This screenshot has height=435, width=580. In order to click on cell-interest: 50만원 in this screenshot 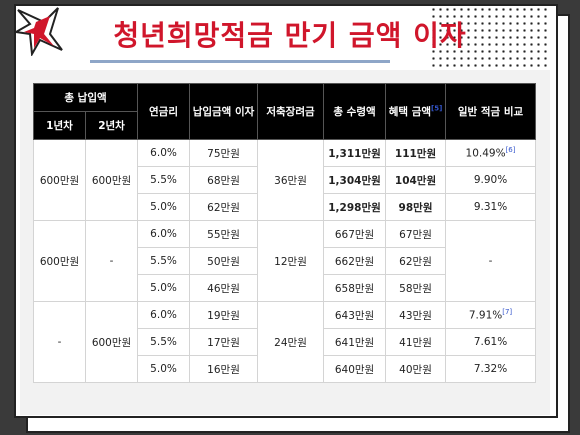, I will do `click(224, 261)`.